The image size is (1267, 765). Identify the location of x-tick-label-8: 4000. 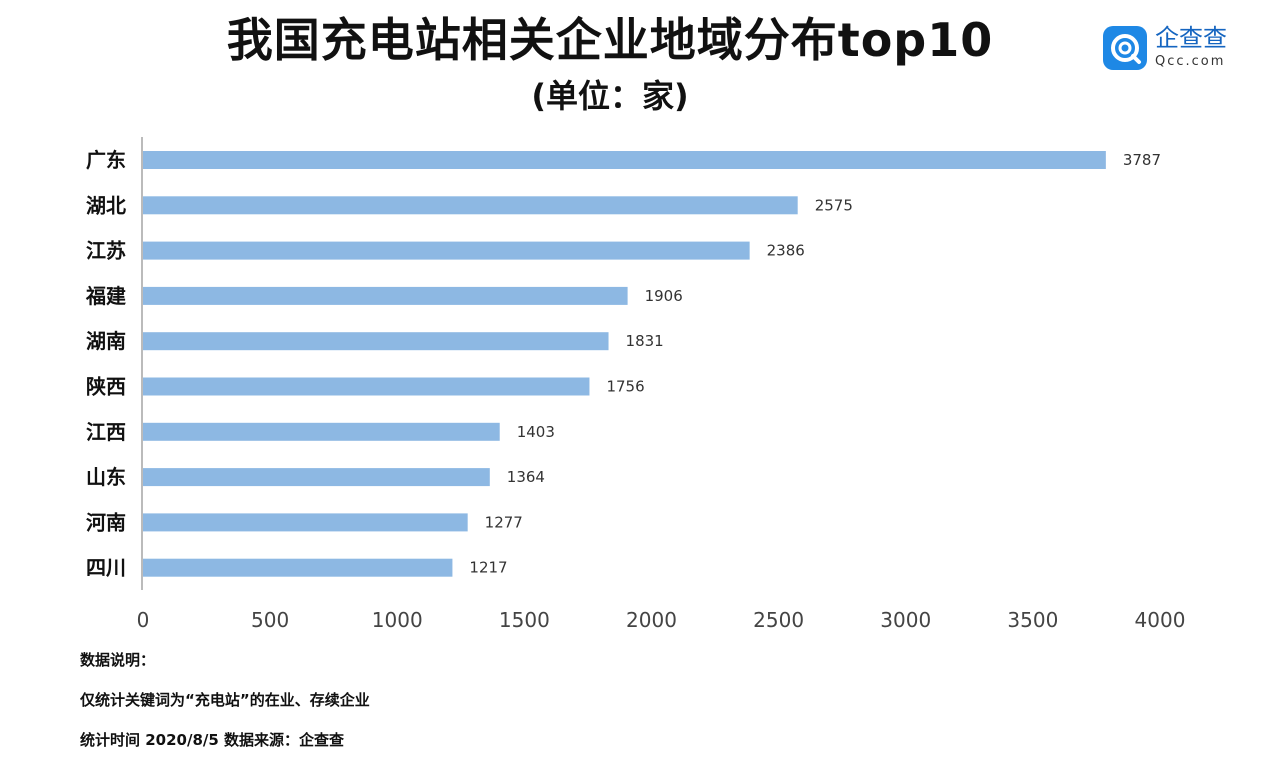
(1160, 620).